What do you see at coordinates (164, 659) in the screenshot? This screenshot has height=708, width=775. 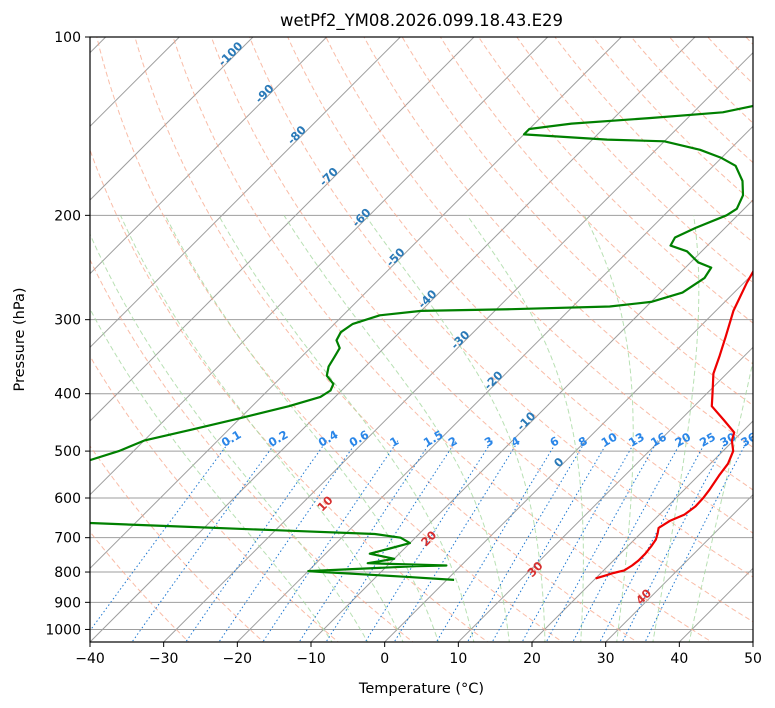 I see `x-tick-label: −30` at bounding box center [164, 659].